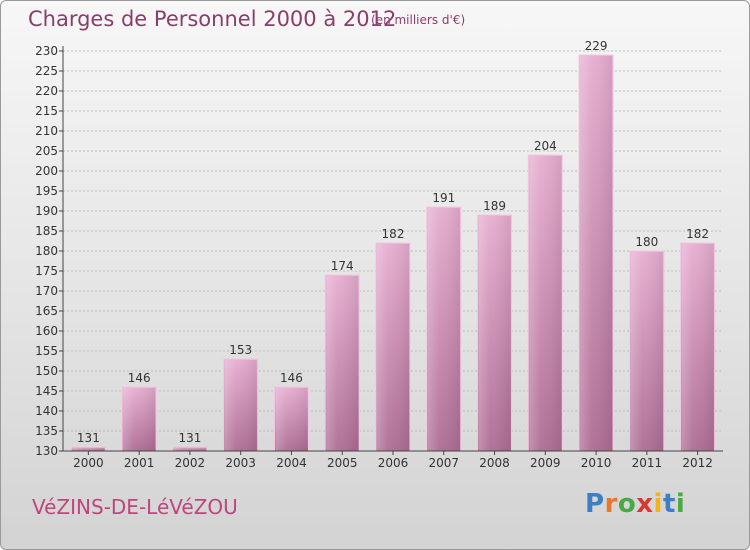  I want to click on x-tick-label: 2005, so click(342, 463).